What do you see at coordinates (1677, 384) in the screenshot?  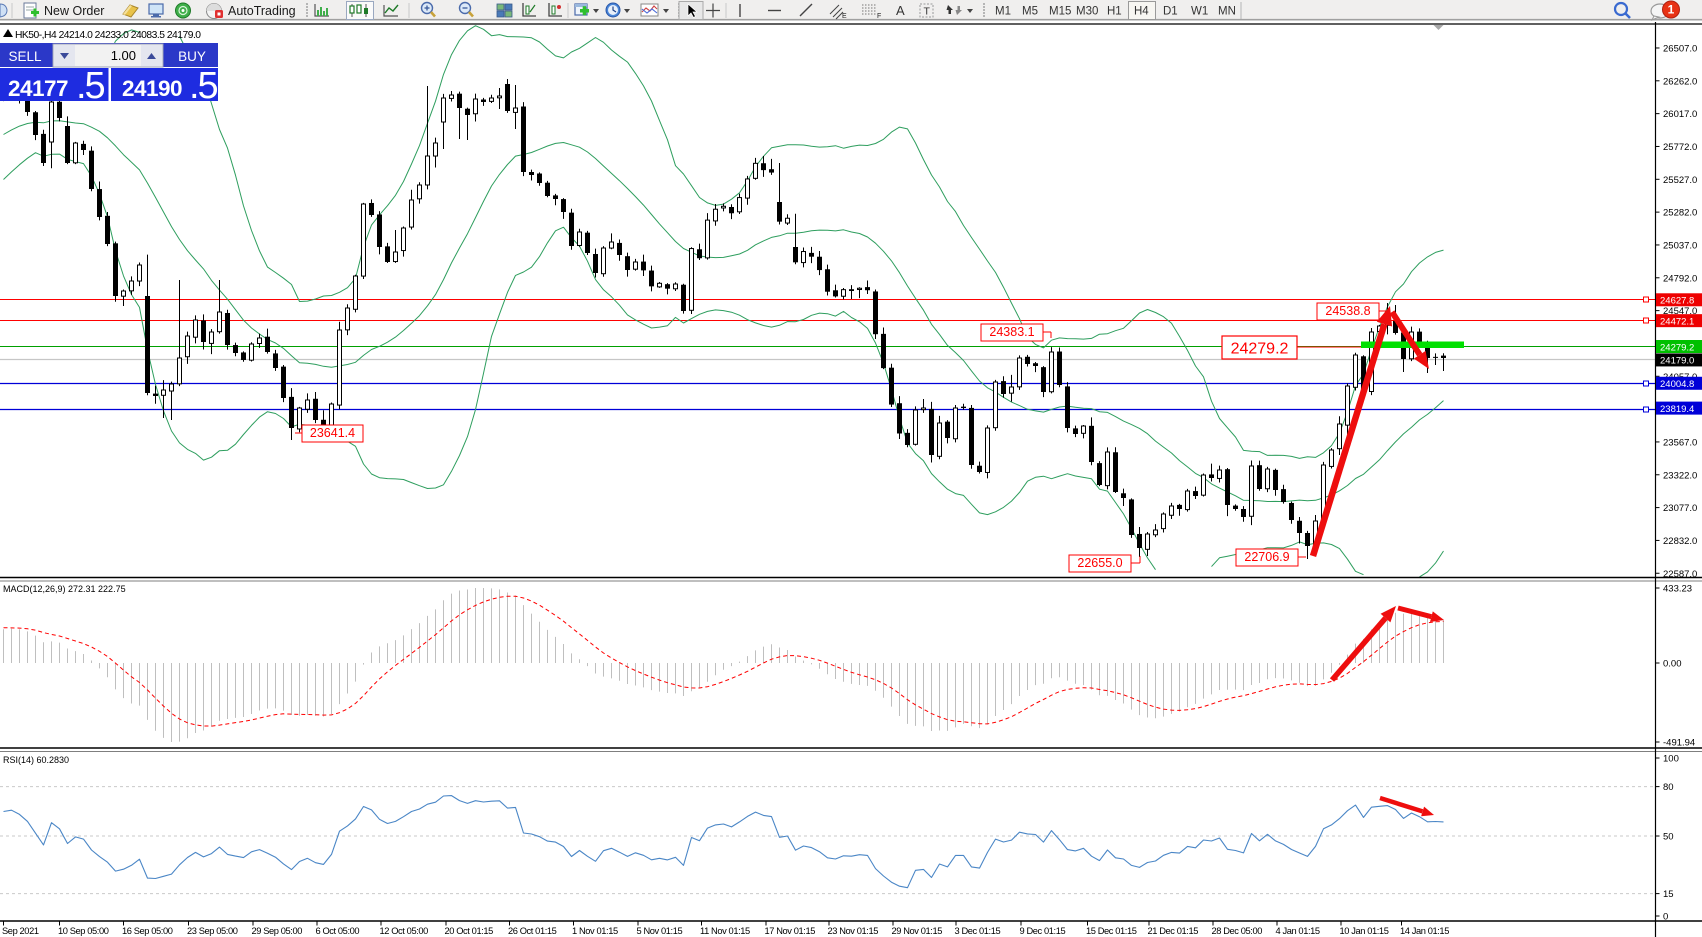 I see `svg-text: 24004.8` at bounding box center [1677, 384].